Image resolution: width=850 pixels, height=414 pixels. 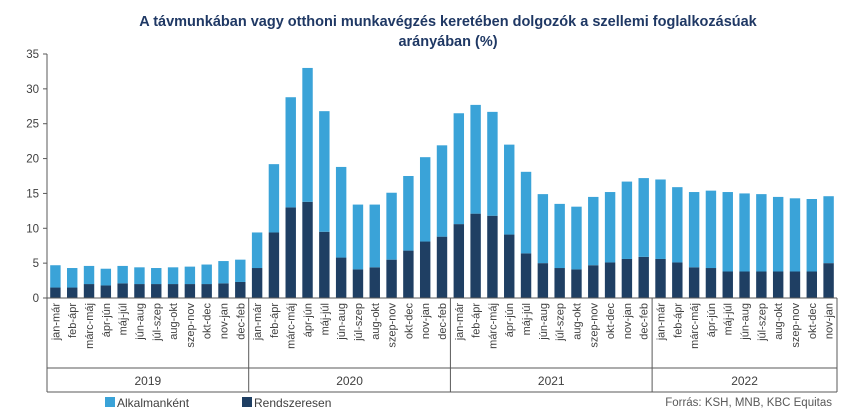 What do you see at coordinates (426, 321) in the screenshot?
I see `x-tick-label: nov-jan` at bounding box center [426, 321].